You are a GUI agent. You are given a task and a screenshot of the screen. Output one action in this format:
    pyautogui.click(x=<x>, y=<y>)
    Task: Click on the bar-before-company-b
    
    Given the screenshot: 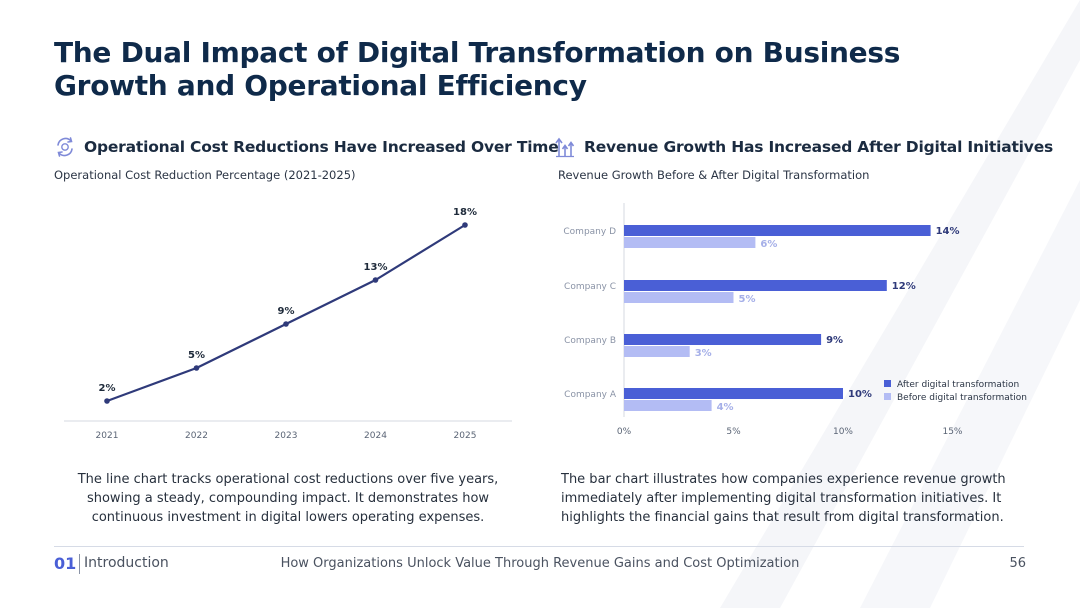 What is the action you would take?
    pyautogui.click(x=657, y=351)
    